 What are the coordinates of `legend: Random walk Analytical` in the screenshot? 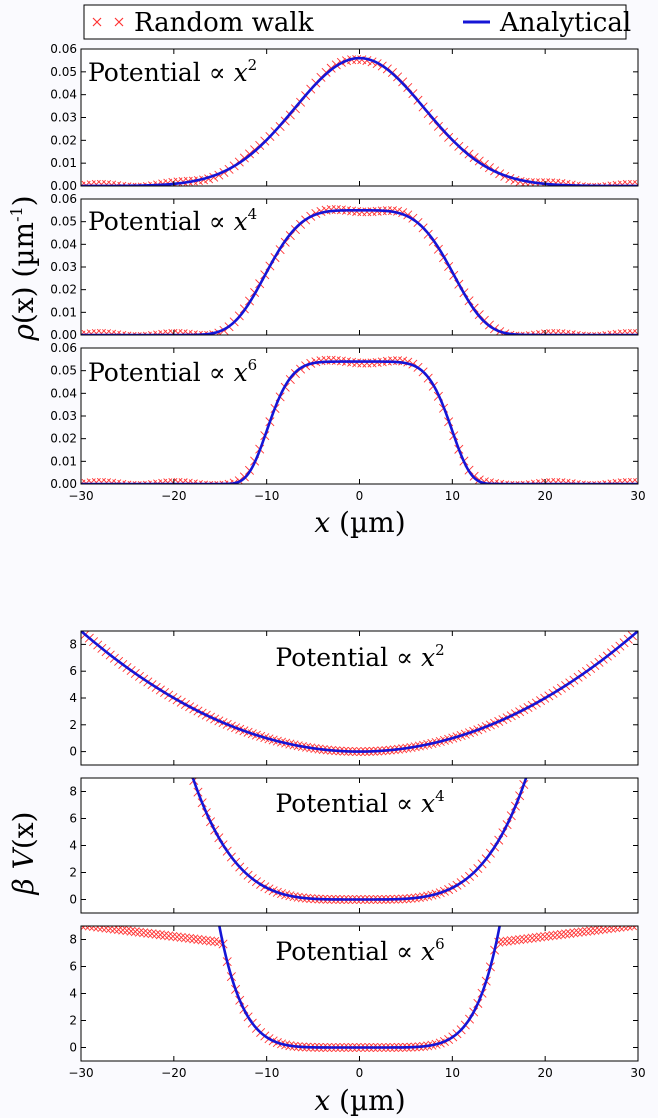 It's located at (357, 22).